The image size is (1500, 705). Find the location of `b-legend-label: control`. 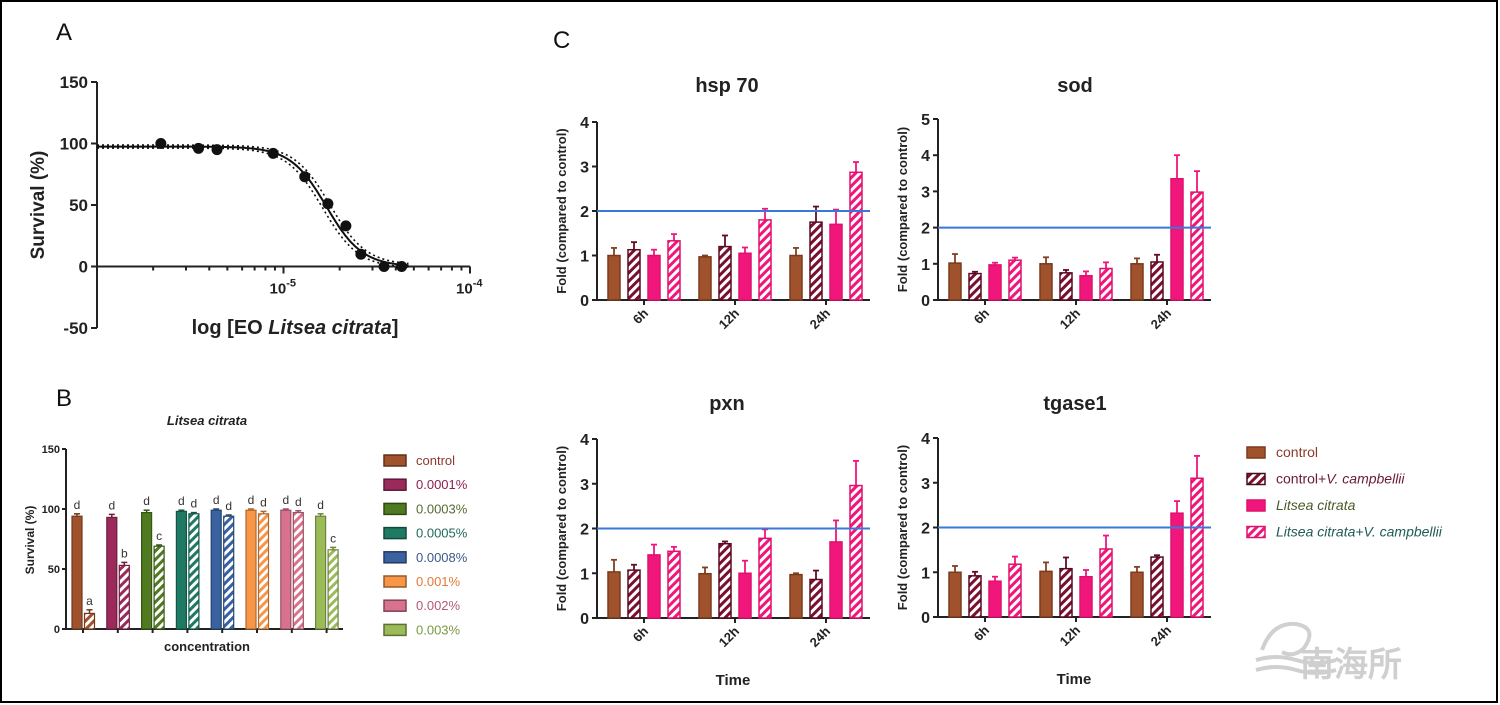

b-legend-label: control is located at coordinates (435, 460).